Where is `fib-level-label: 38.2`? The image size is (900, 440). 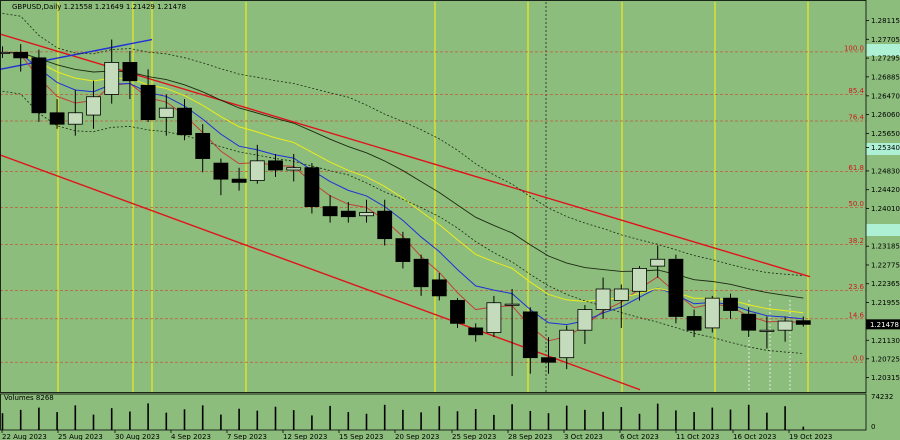
fib-level-label: 38.2 is located at coordinates (856, 241).